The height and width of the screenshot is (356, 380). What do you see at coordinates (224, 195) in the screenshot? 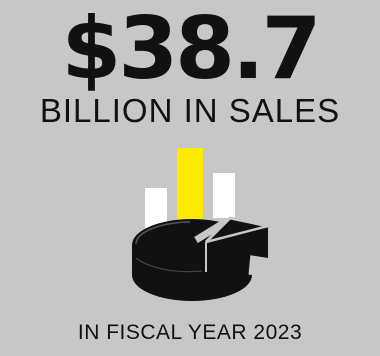
I see `white-bar-right-icon` at bounding box center [224, 195].